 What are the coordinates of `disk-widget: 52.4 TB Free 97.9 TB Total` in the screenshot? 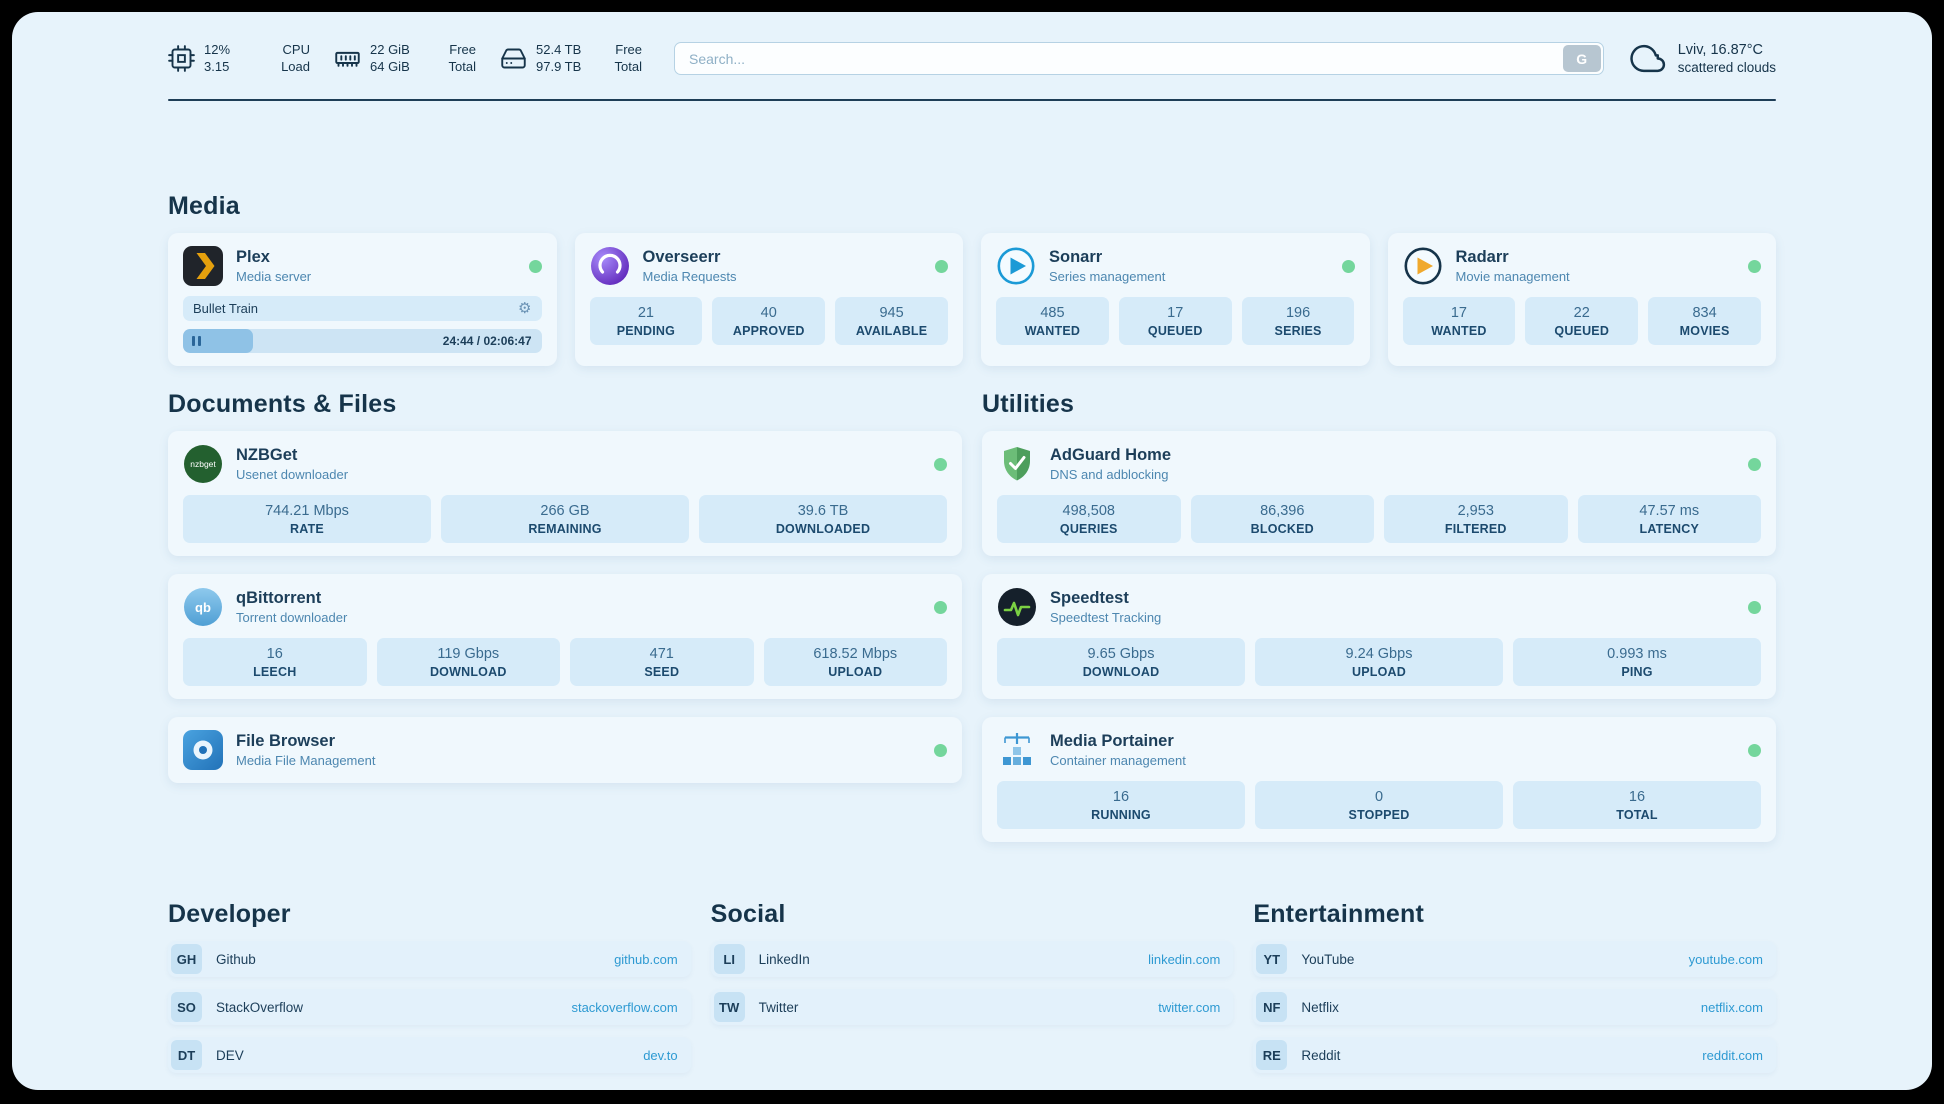 It's located at (571, 59).